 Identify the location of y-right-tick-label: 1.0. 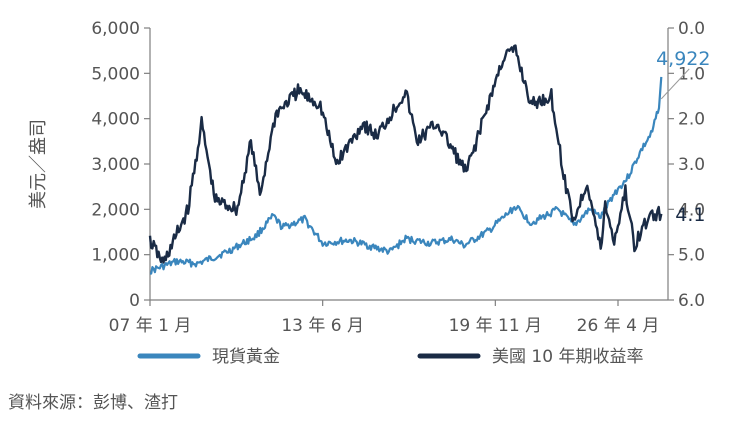
(691, 74).